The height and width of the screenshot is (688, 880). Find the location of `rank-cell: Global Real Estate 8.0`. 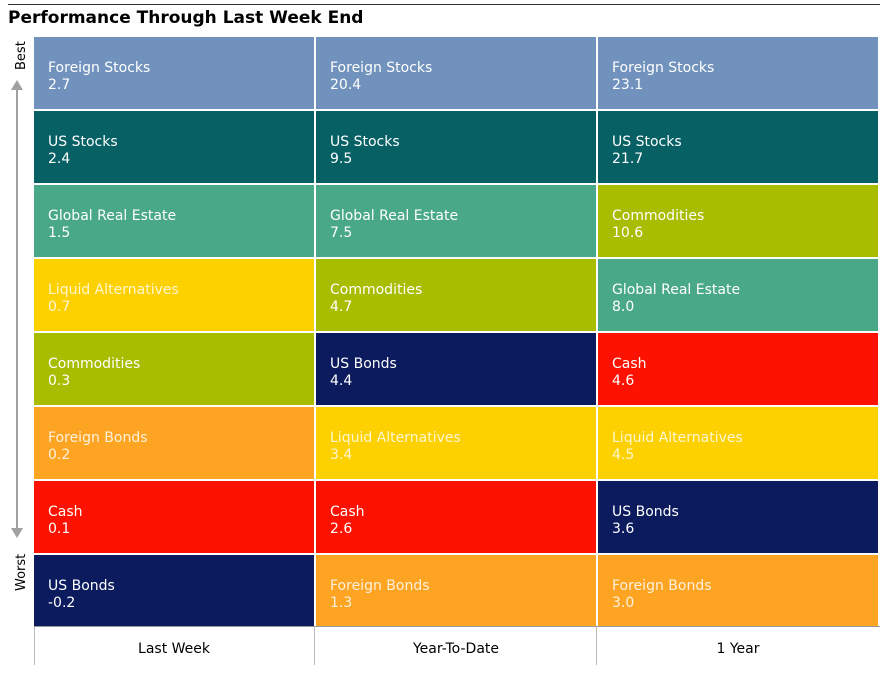

rank-cell: Global Real Estate 8.0 is located at coordinates (738, 295).